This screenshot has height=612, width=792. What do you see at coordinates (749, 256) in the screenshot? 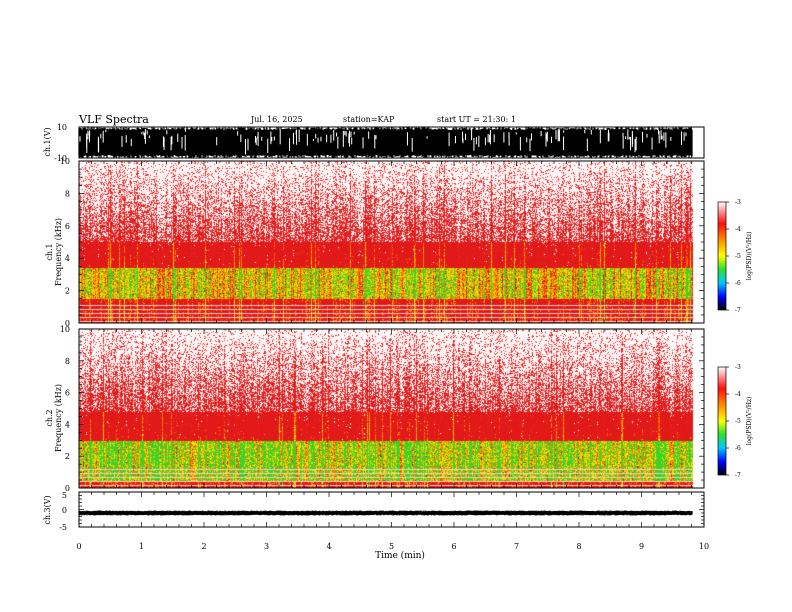
I see `ch1-colorbar-label: log(PSD)(V²/Hz)` at bounding box center [749, 256].